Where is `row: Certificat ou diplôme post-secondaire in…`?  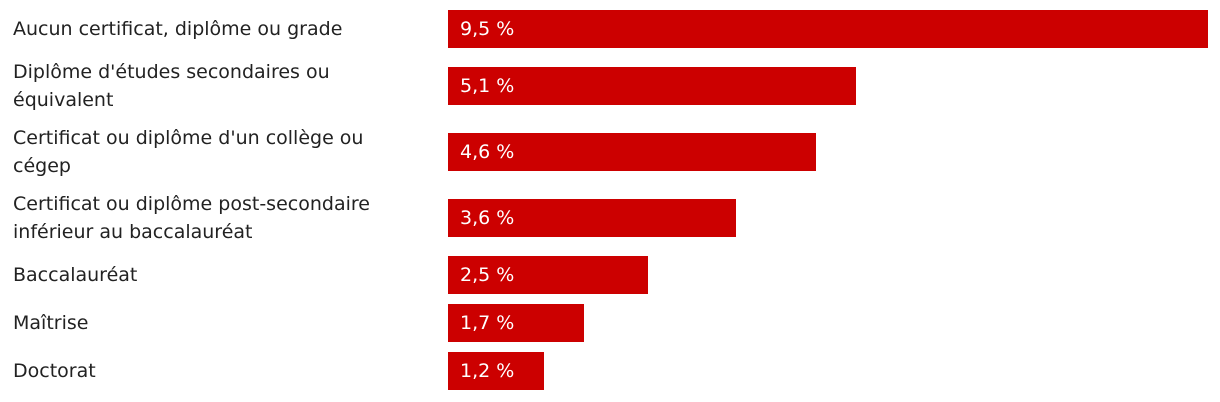 row: Certificat ou diplôme post-secondaire in… is located at coordinates (610, 218).